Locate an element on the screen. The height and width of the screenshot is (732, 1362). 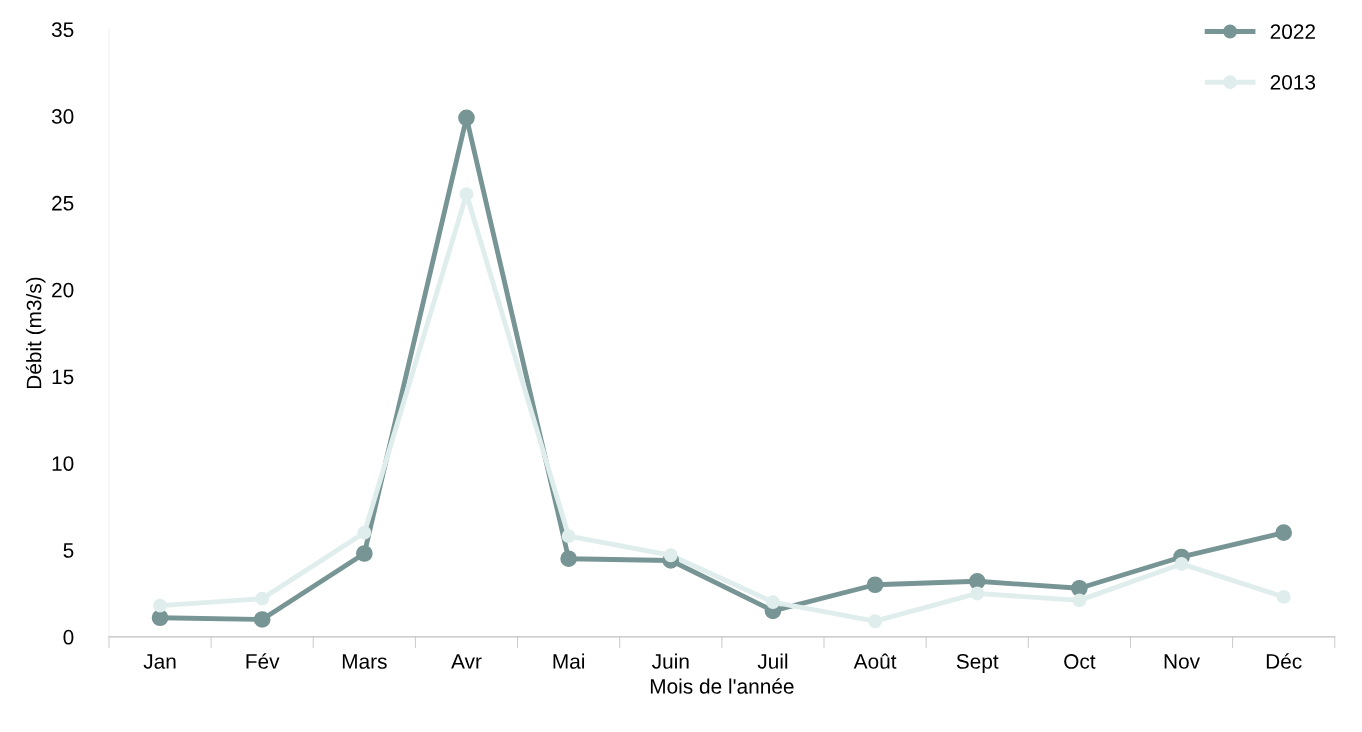
y-tick-label: 25 is located at coordinates (63, 203).